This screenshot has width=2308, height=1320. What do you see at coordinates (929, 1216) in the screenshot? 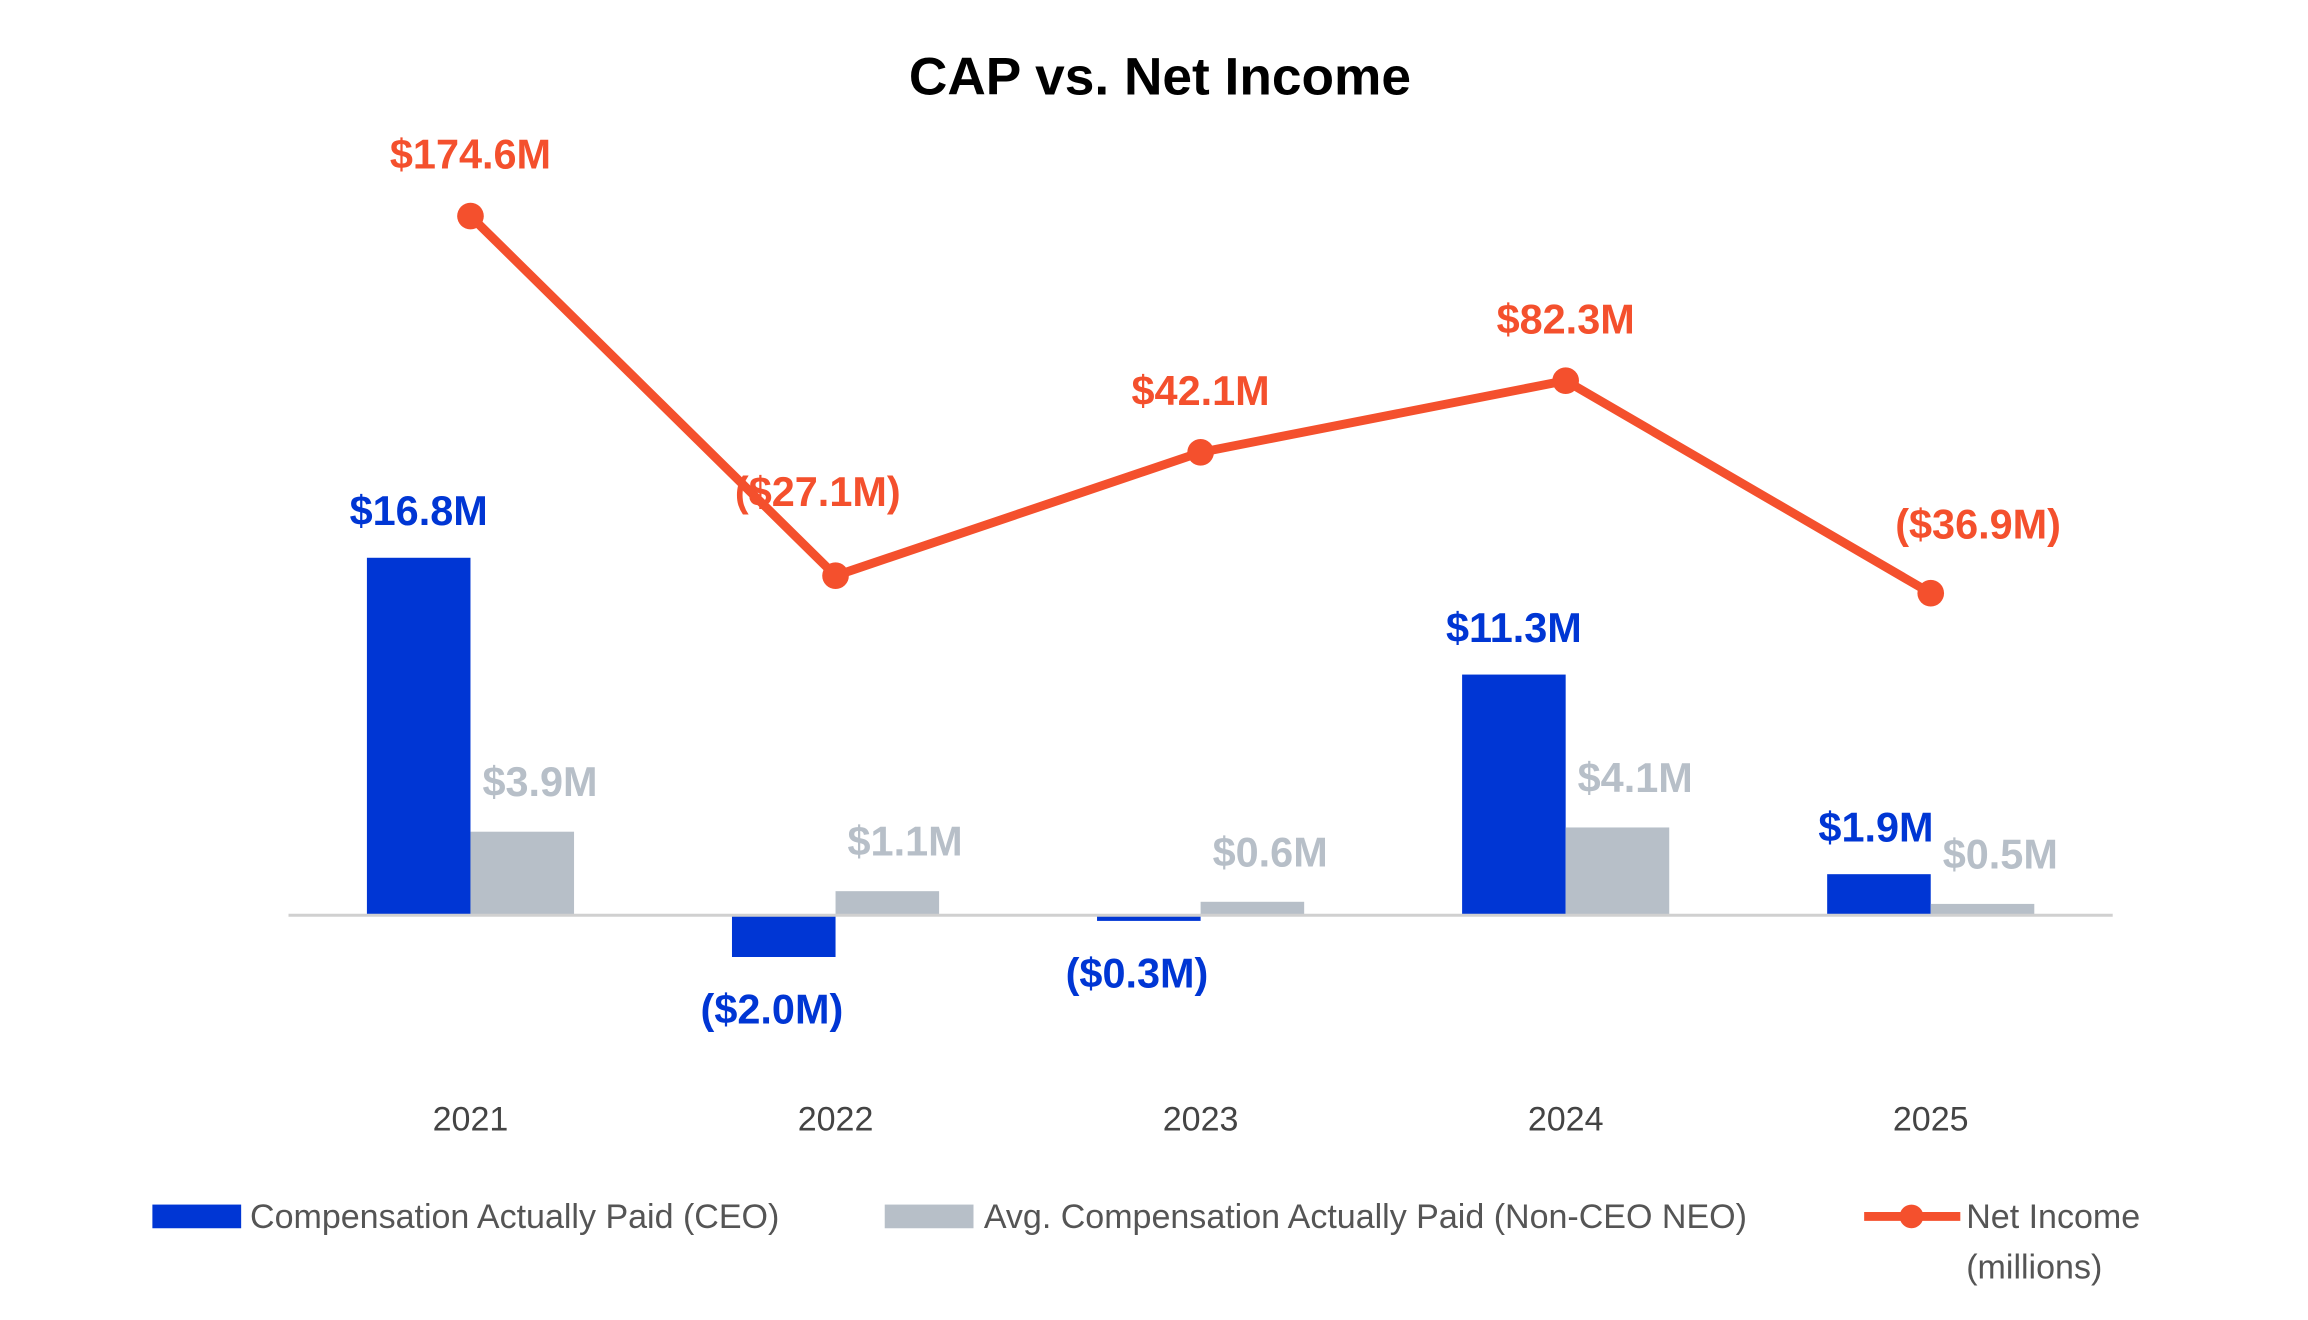
I see `legend-swatch-neo` at bounding box center [929, 1216].